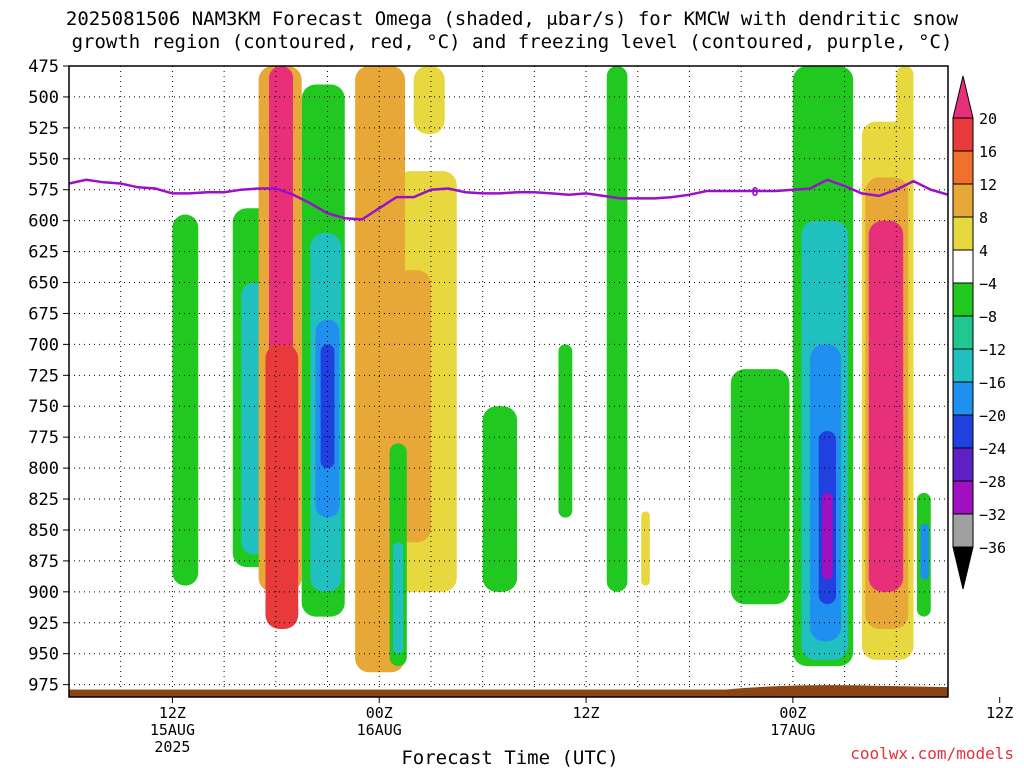  What do you see at coordinates (963, 568) in the screenshot?
I see `colorbar-bottom-arrow` at bounding box center [963, 568].